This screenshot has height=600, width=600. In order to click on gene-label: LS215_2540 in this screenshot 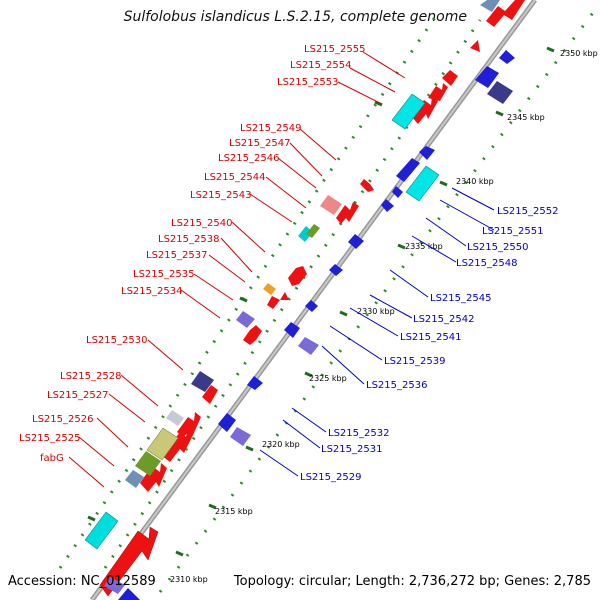, I will do `click(201, 223)`.